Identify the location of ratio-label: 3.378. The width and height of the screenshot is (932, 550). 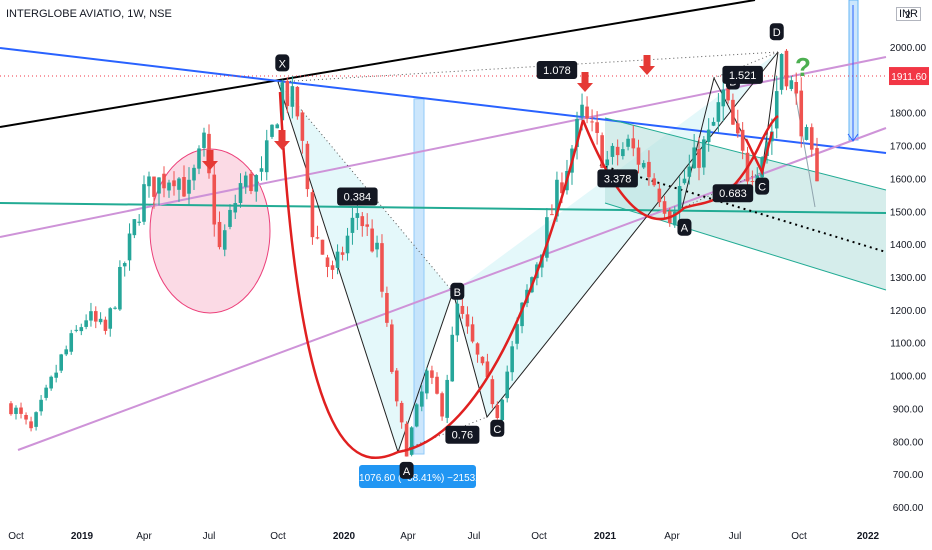
(618, 179).